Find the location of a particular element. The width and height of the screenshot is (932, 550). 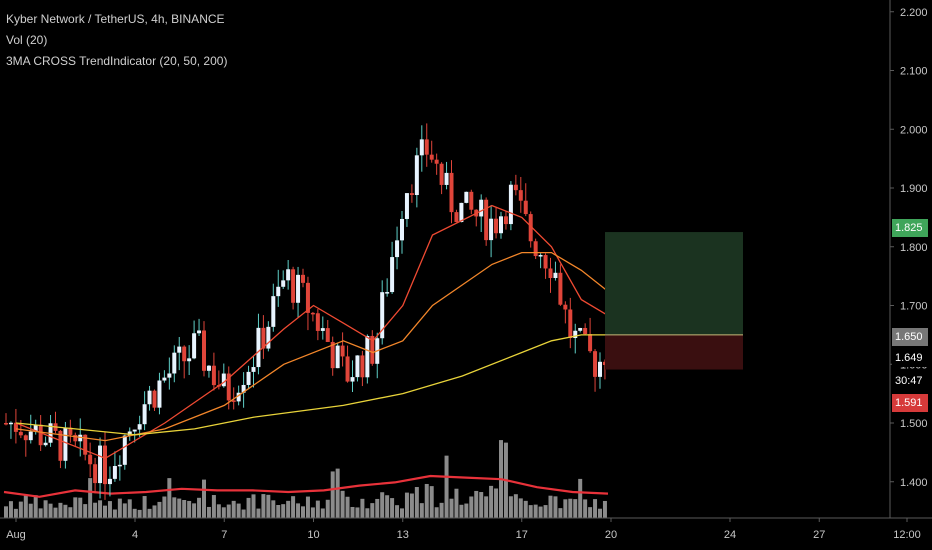

legend-symbol: Kyber Network / TetherUS, 4h, BINANCE is located at coordinates (115, 19).